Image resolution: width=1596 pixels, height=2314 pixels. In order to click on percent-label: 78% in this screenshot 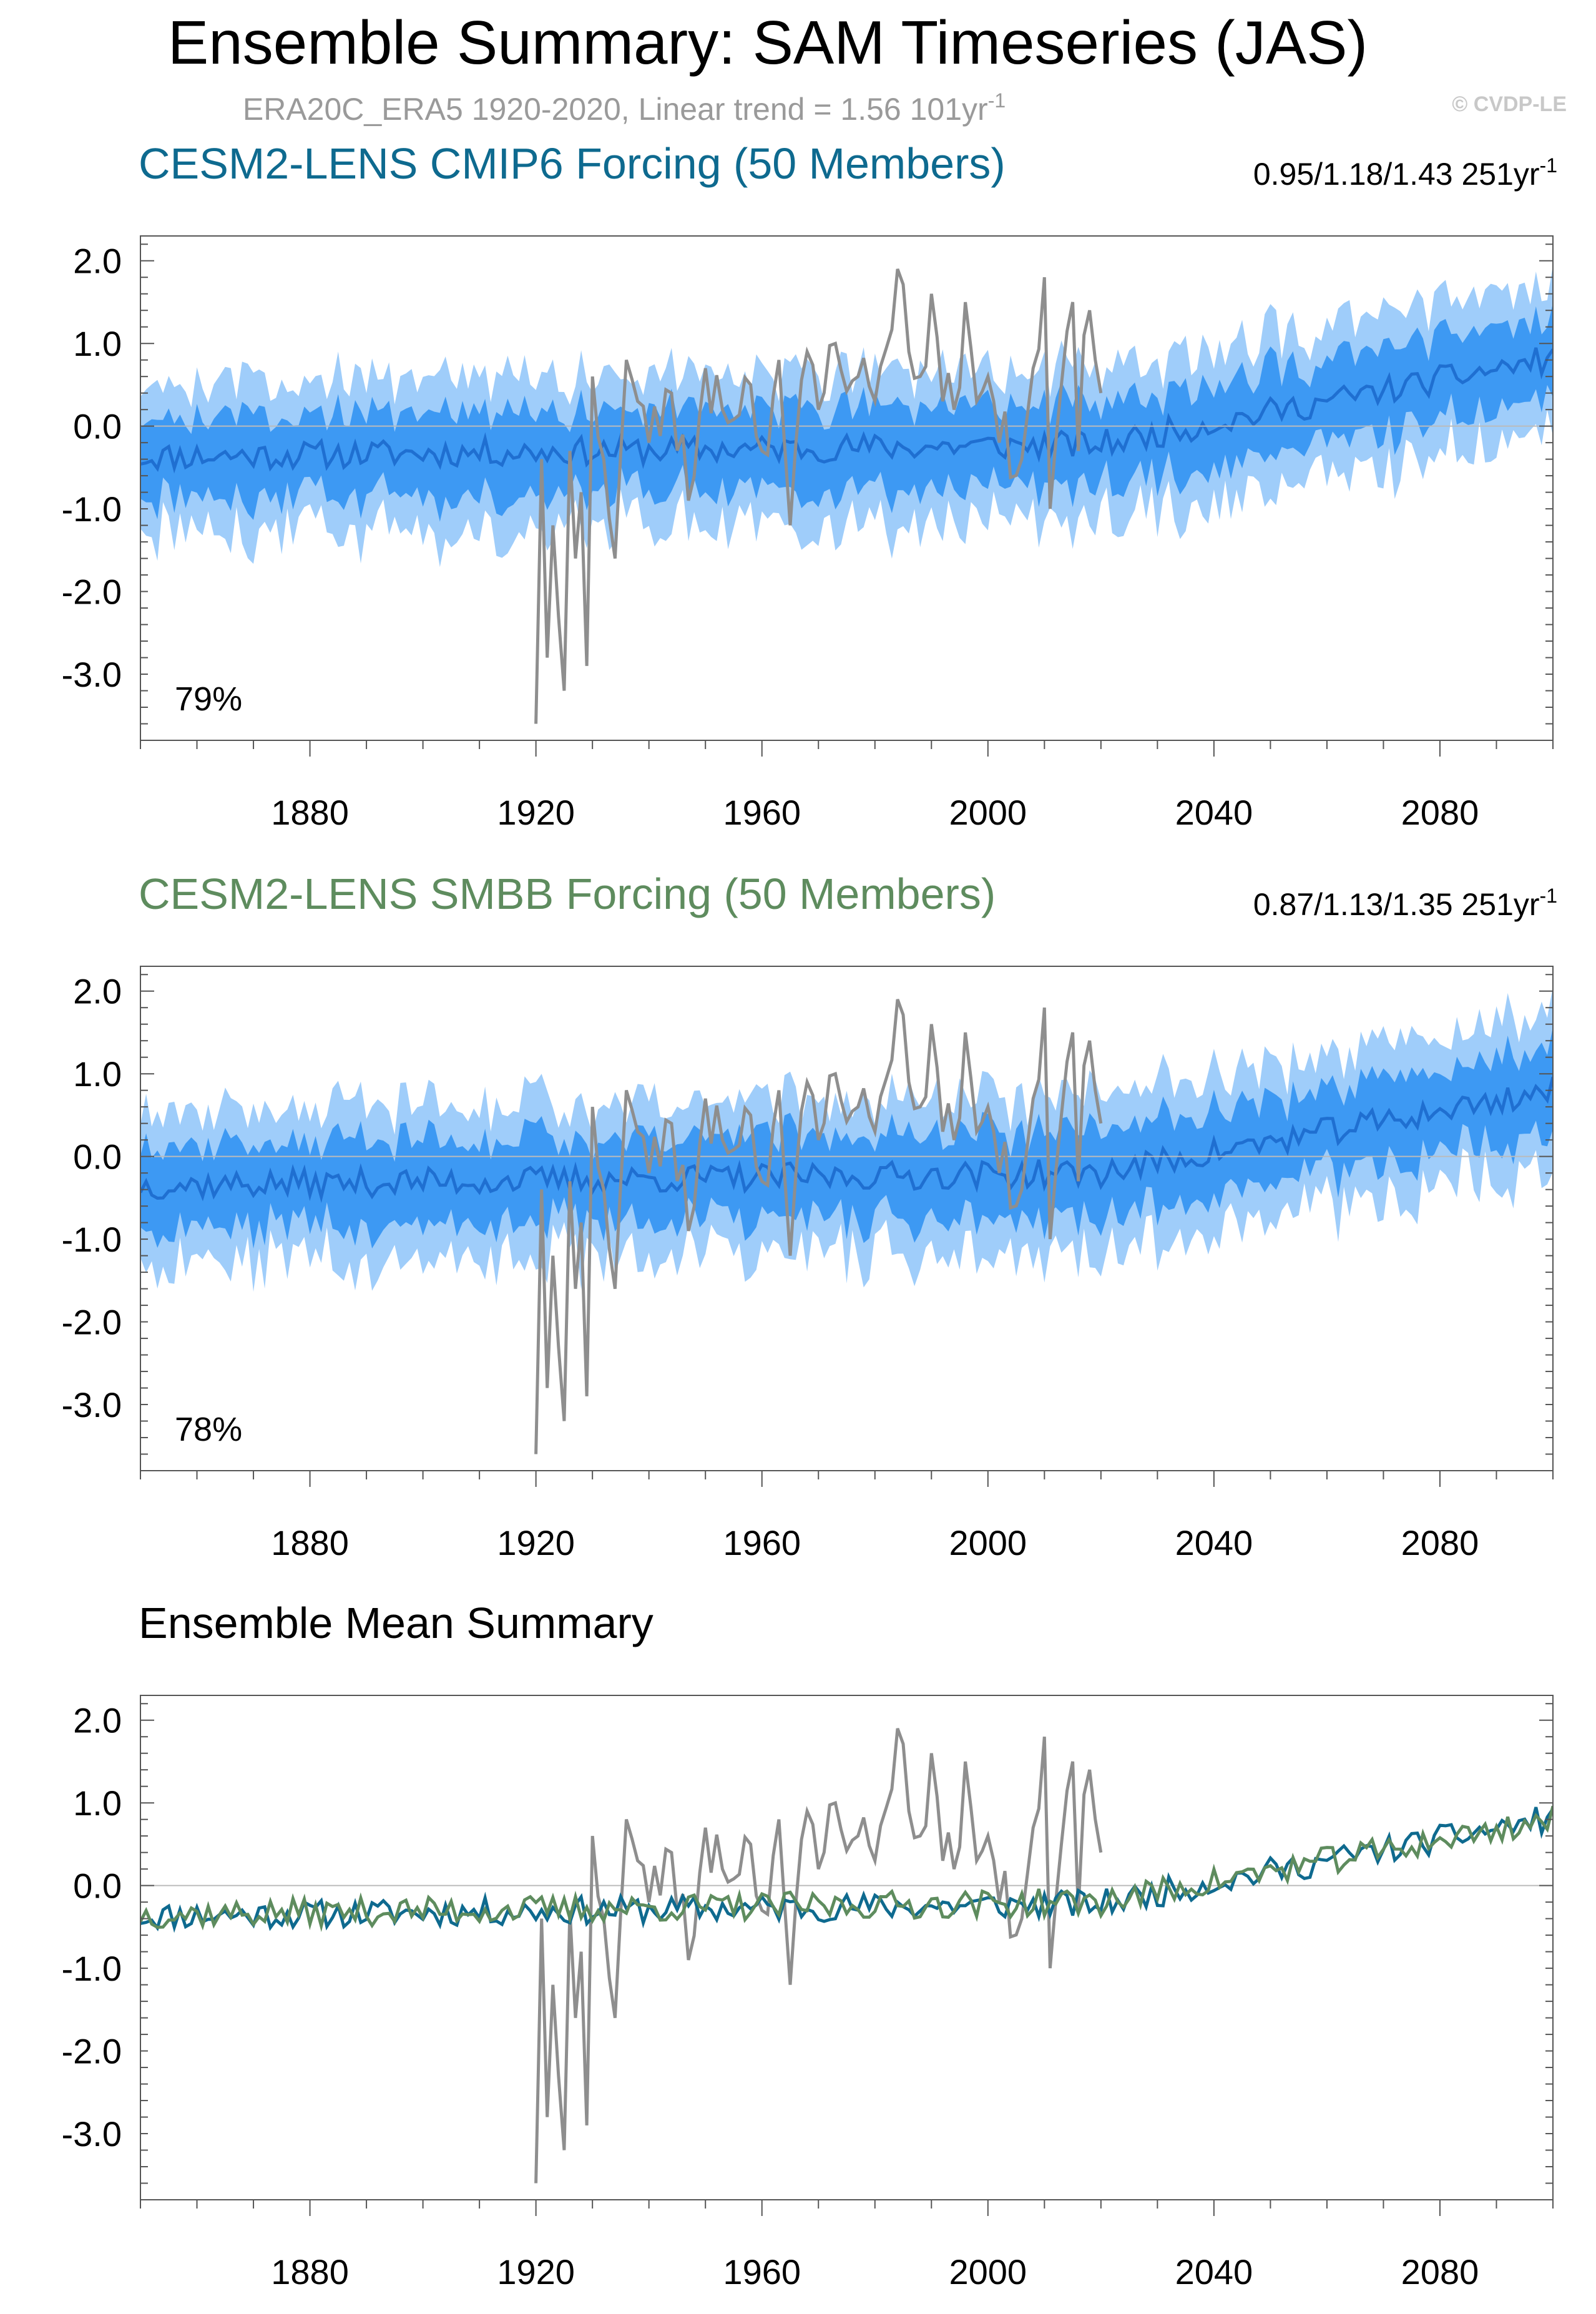, I will do `click(208, 1429)`.